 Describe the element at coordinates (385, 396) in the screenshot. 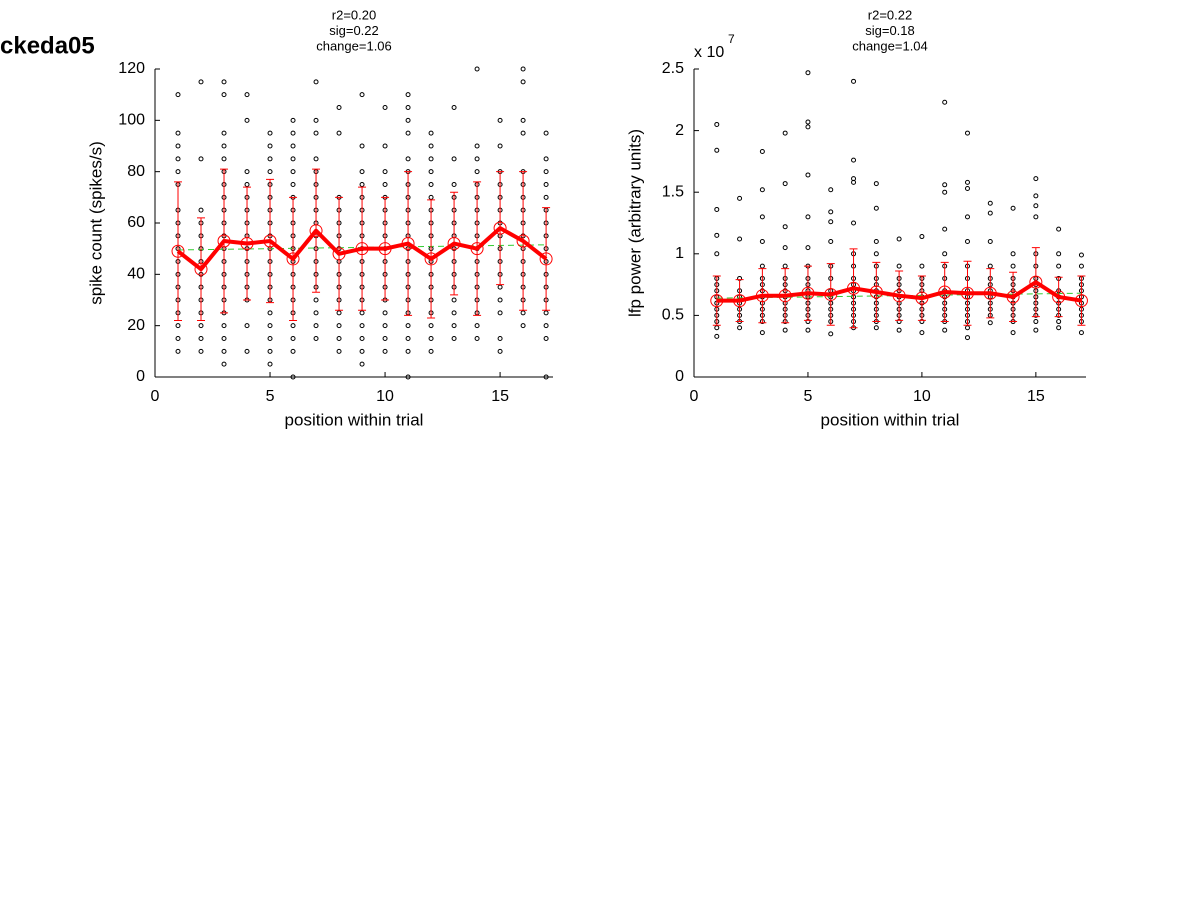

I see `x-tick-label: 10` at that location.